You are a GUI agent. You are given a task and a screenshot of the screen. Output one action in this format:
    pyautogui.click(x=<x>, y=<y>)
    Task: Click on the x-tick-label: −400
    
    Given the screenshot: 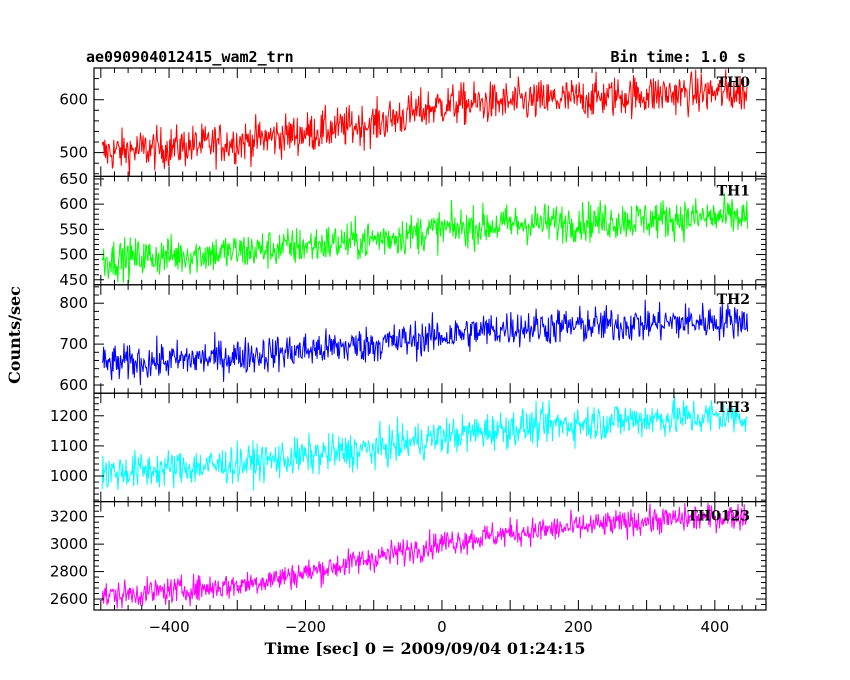 What is the action you would take?
    pyautogui.click(x=168, y=627)
    